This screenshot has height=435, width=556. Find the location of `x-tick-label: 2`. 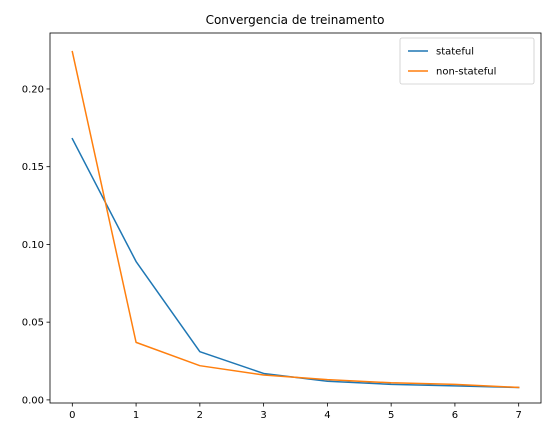

x-tick-label: 2 is located at coordinates (200, 415).